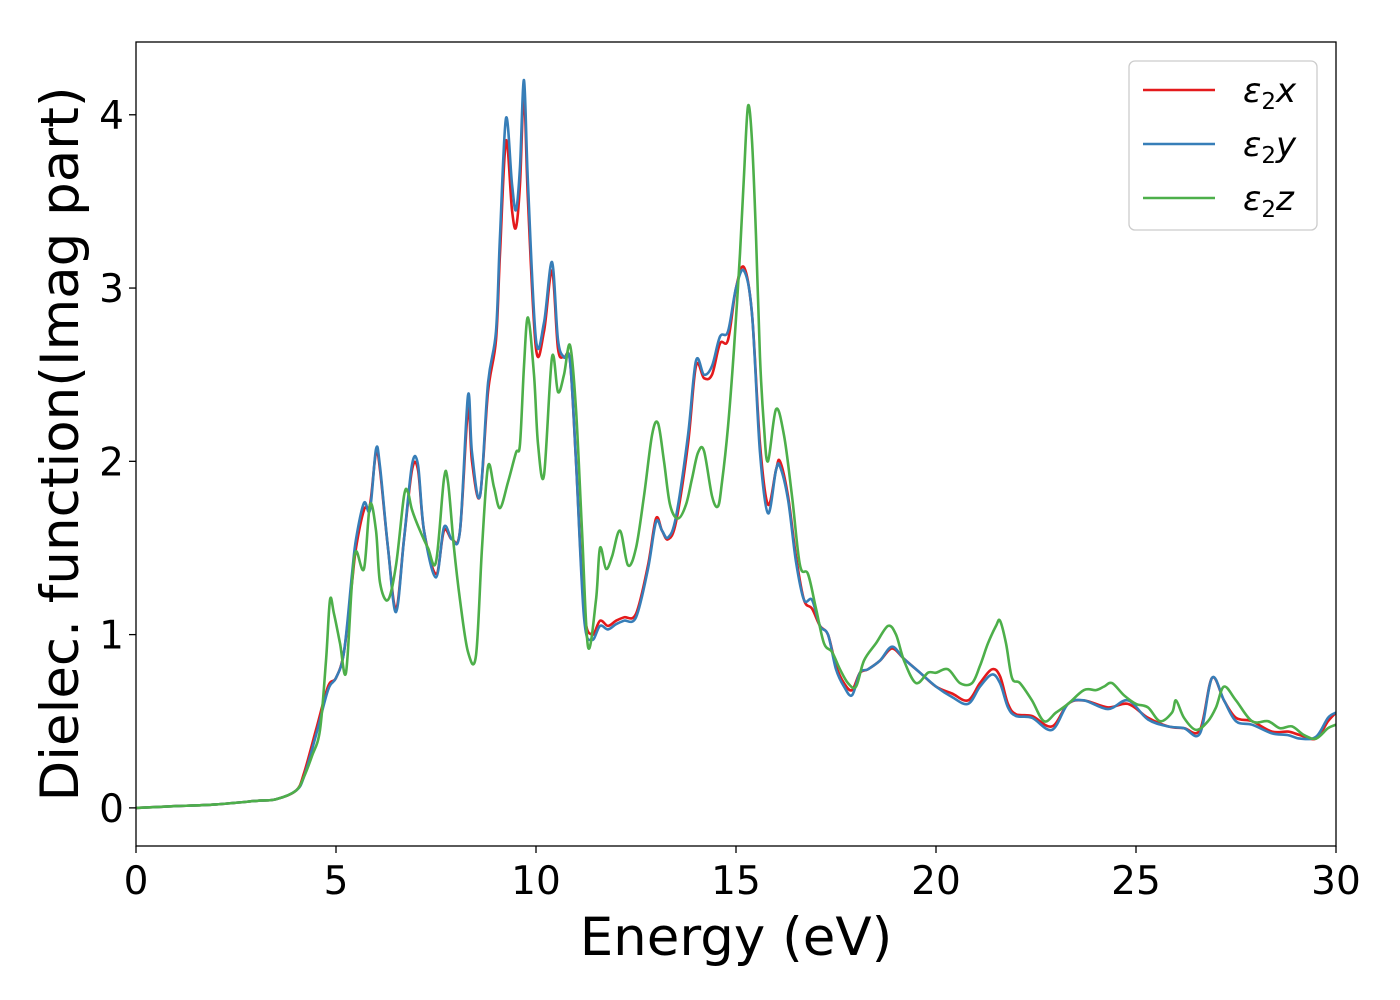 Image resolution: width=1400 pixels, height=1000 pixels. Describe the element at coordinates (1136, 881) in the screenshot. I see `x-tick-label: 25` at that location.